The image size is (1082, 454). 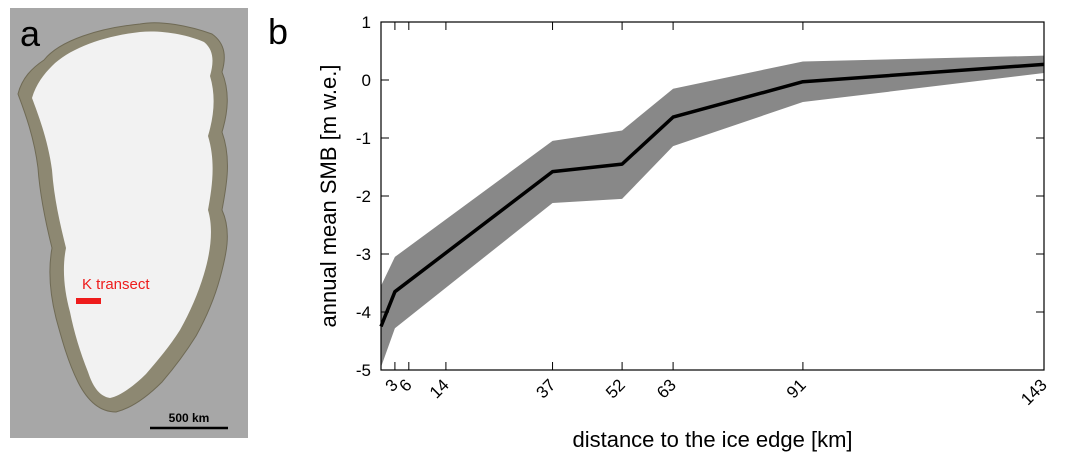 I want to click on y-axis-title: annual mean SMB [m w.e.], so click(x=328, y=196).